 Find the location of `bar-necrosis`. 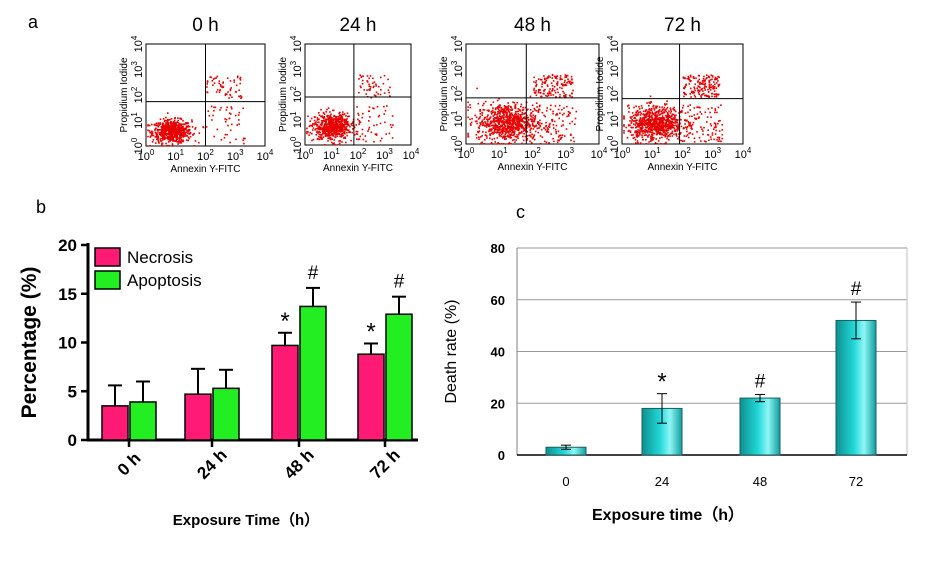

bar-necrosis is located at coordinates (285, 392).